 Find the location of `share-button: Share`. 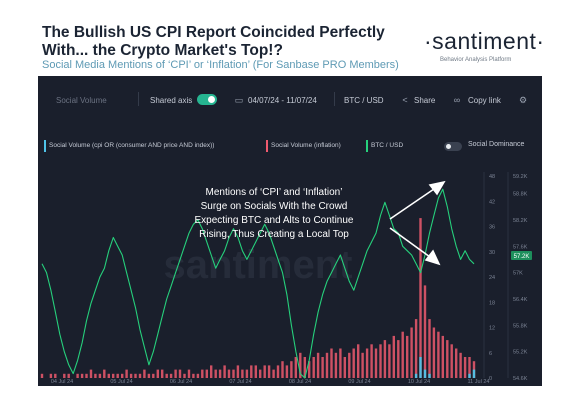

share-button: Share is located at coordinates (425, 100).